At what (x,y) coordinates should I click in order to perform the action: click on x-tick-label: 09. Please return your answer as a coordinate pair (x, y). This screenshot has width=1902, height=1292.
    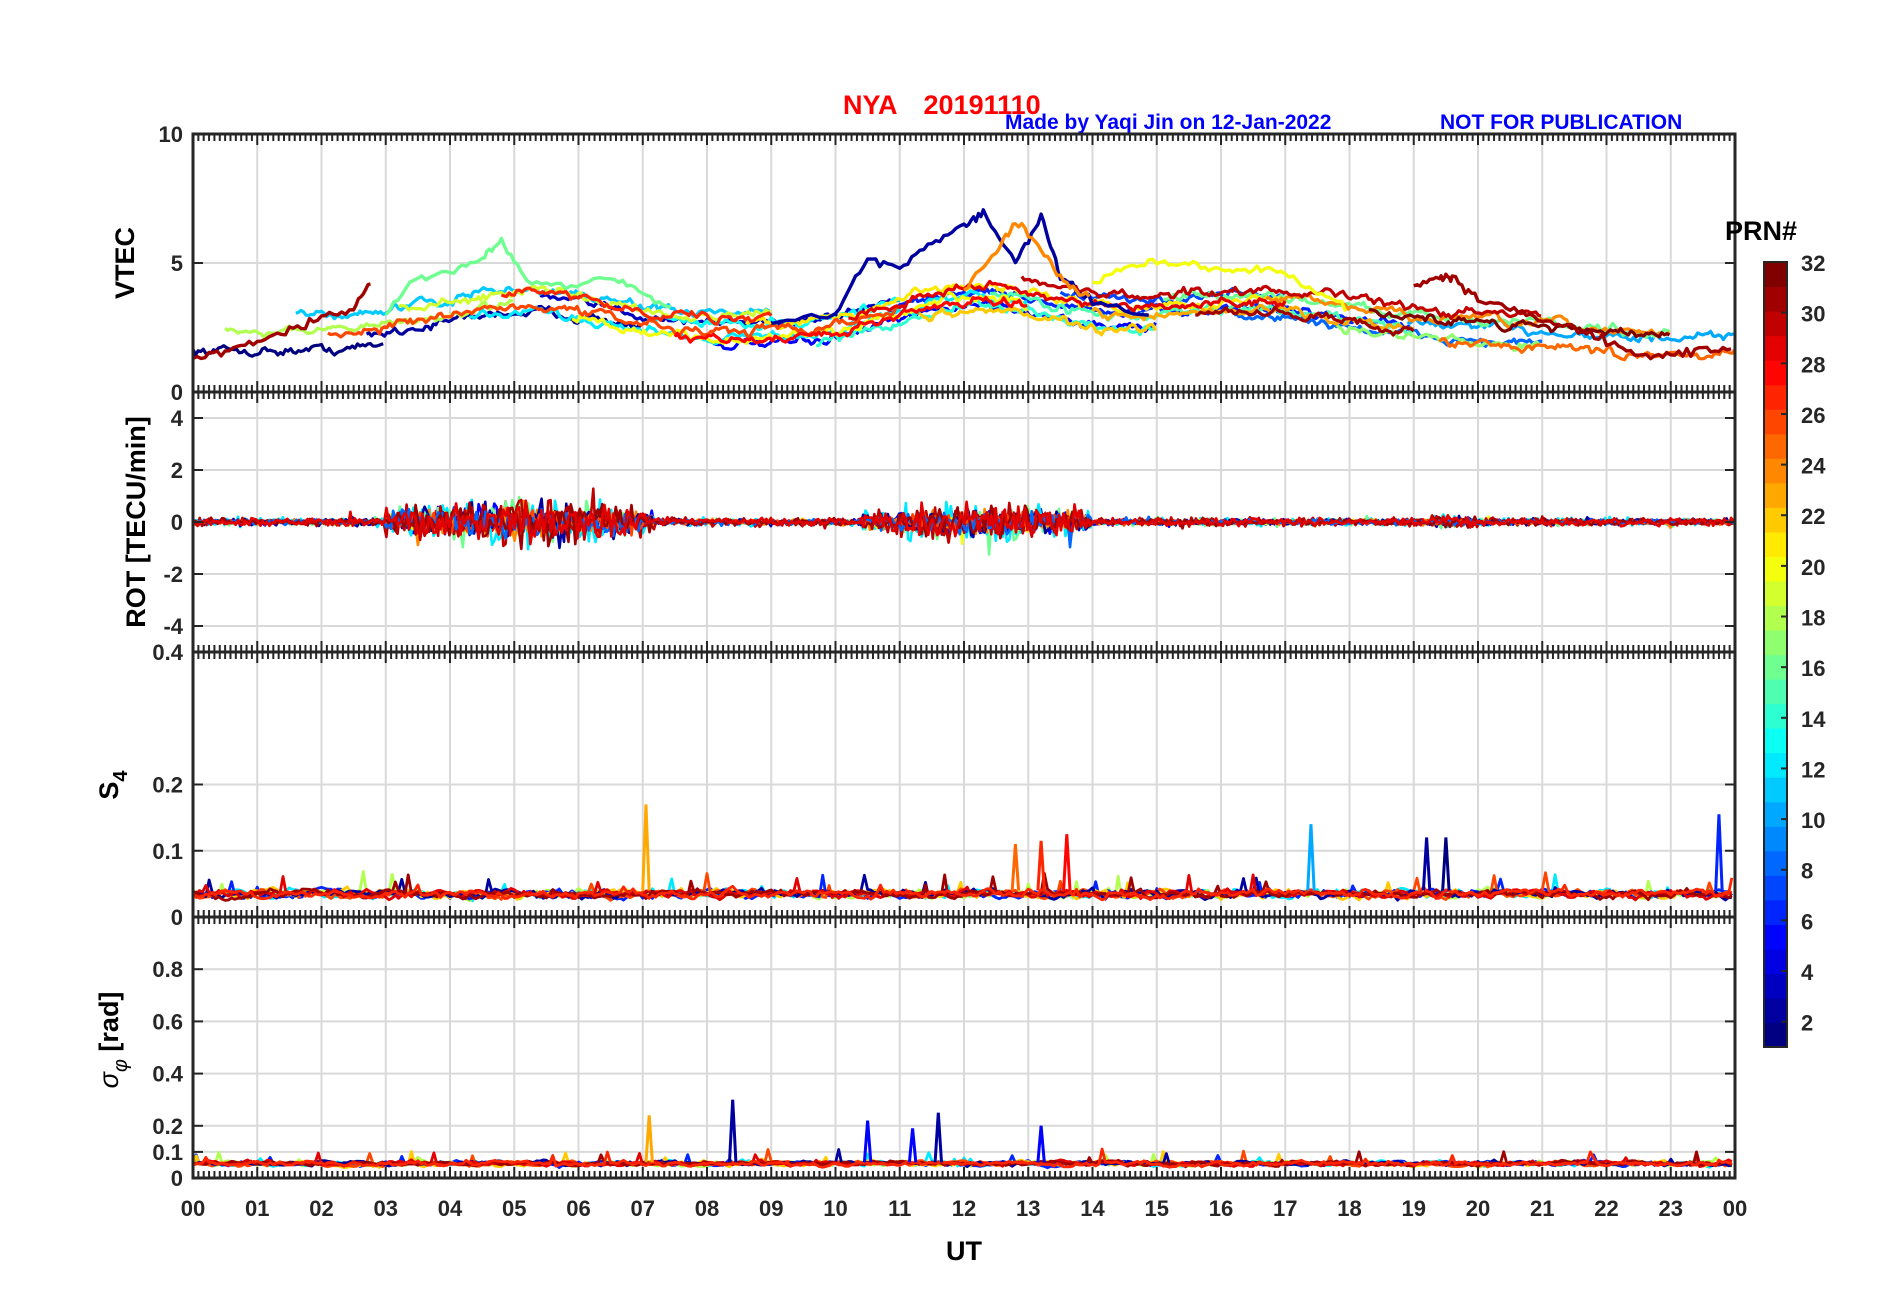
    Looking at the image, I should click on (771, 1208).